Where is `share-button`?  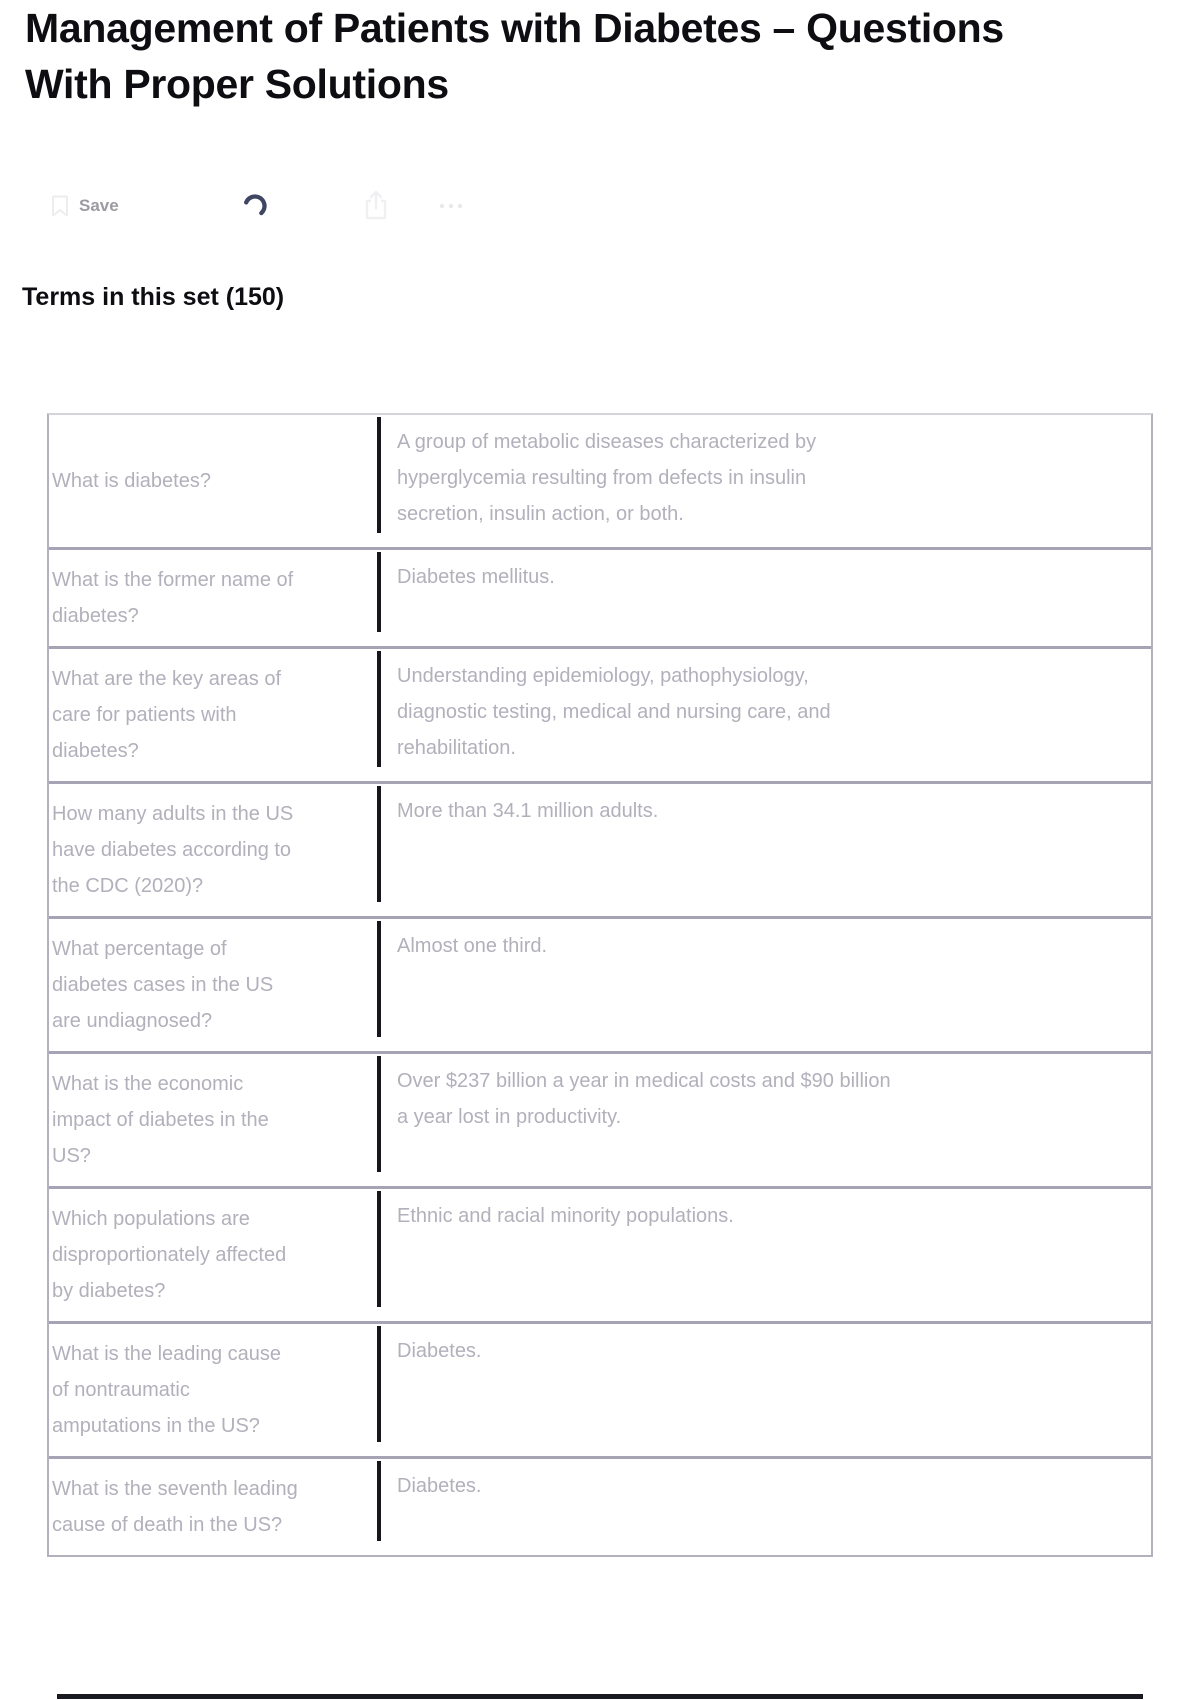 share-button is located at coordinates (376, 206).